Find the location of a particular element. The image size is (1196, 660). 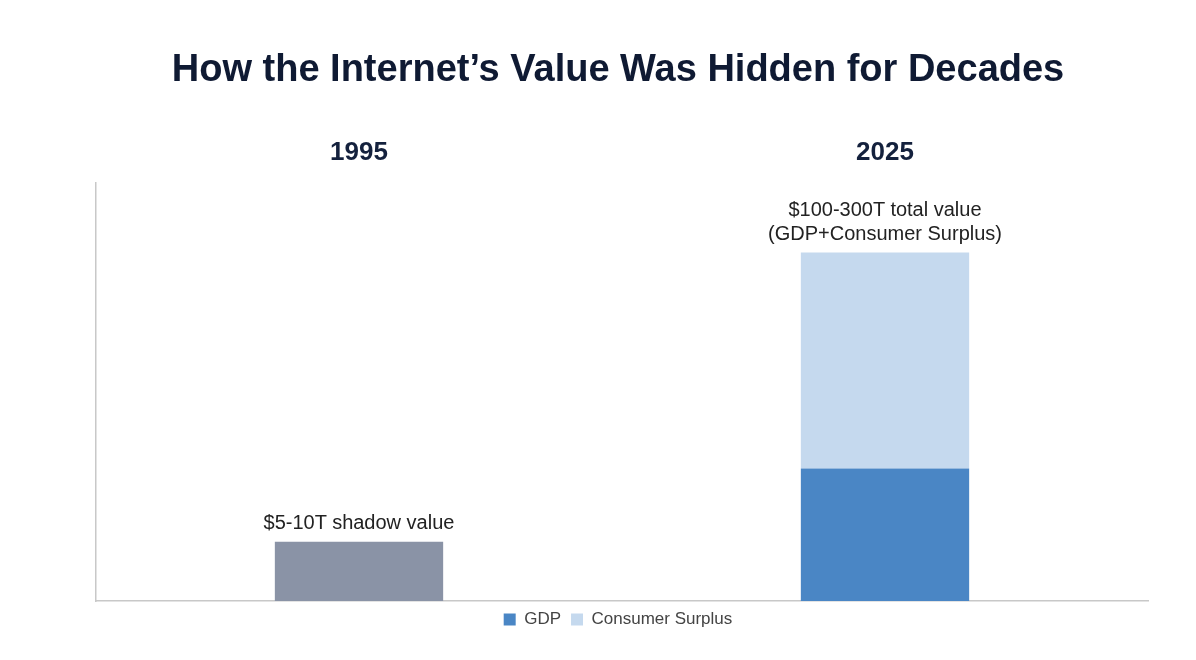

x-tick-label: 1995 is located at coordinates (359, 151).